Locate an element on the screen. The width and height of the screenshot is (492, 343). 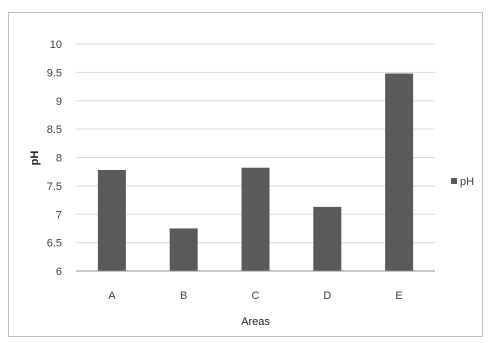
bar-d is located at coordinates (327, 238).